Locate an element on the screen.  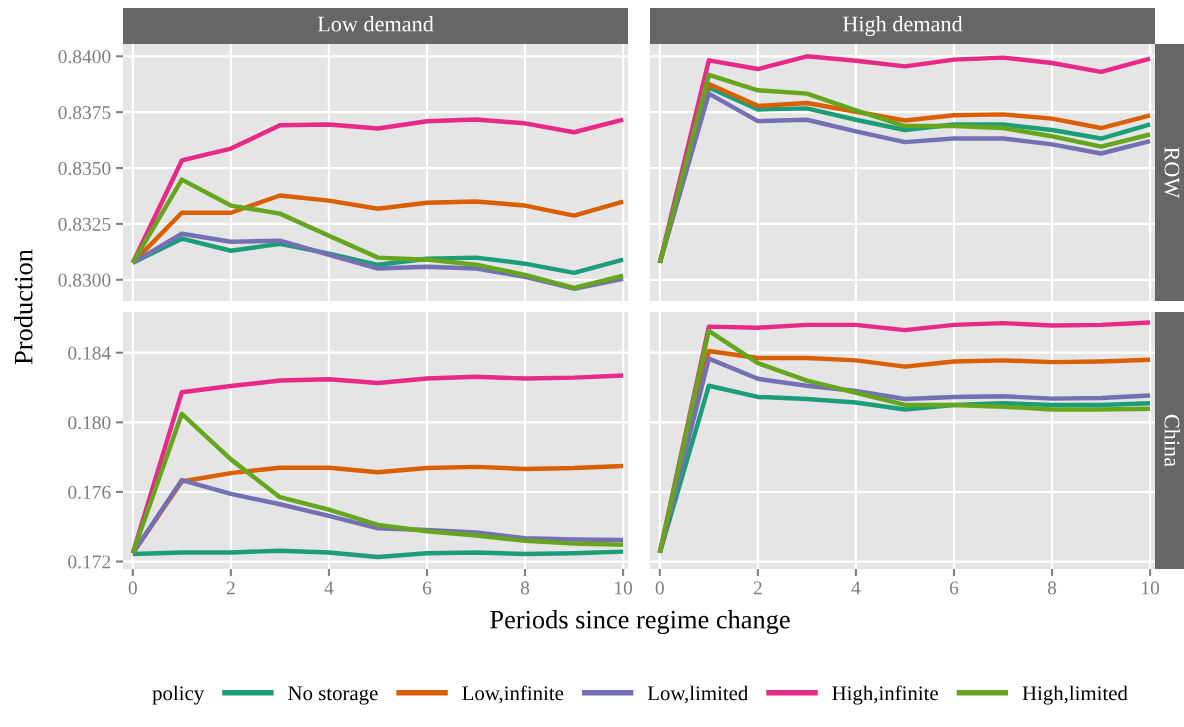
chart-title: High demand is located at coordinates (902, 26).